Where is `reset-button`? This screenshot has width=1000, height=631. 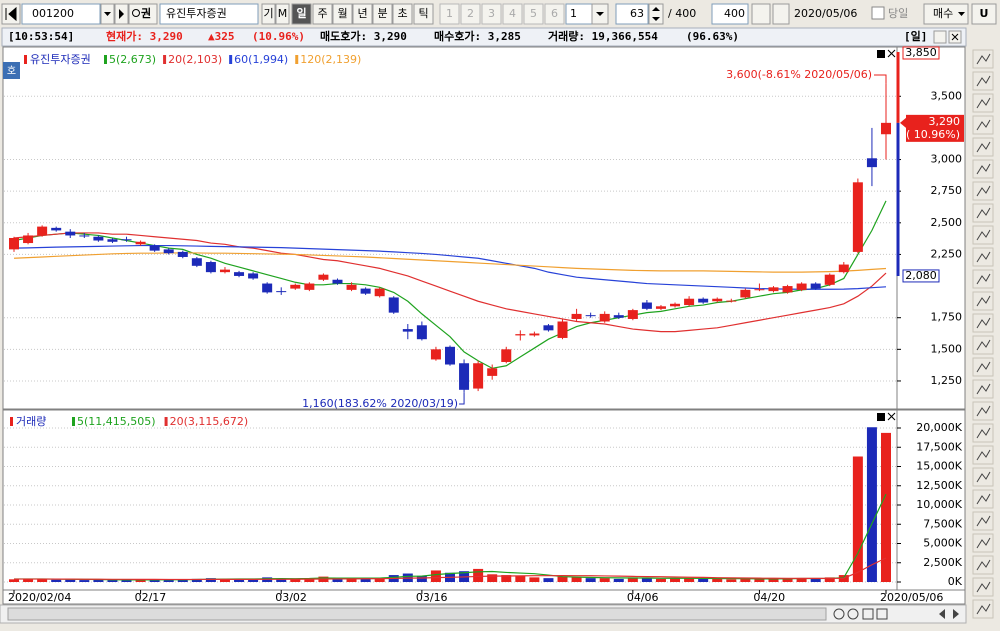 reset-button is located at coordinates (882, 614).